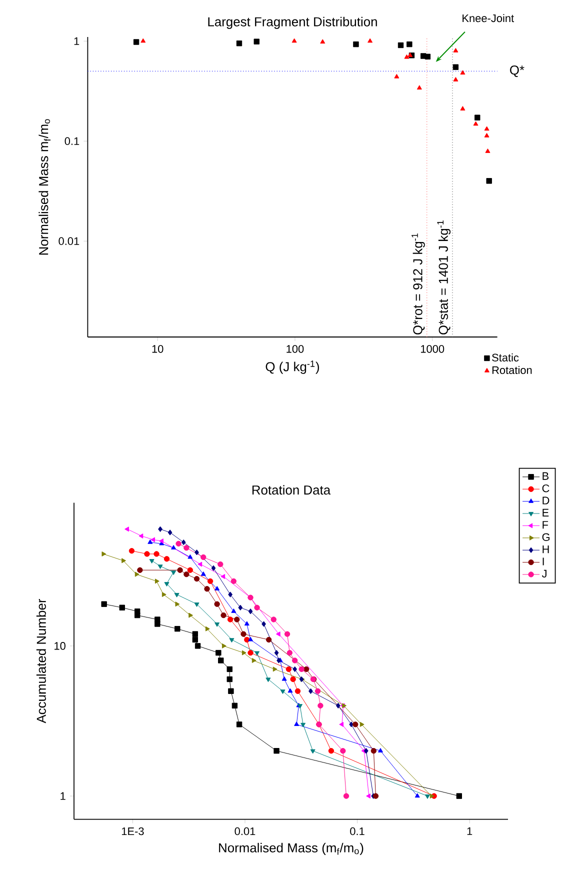  Describe the element at coordinates (291, 490) in the screenshot. I see `chart-title: Rotation Data` at that location.